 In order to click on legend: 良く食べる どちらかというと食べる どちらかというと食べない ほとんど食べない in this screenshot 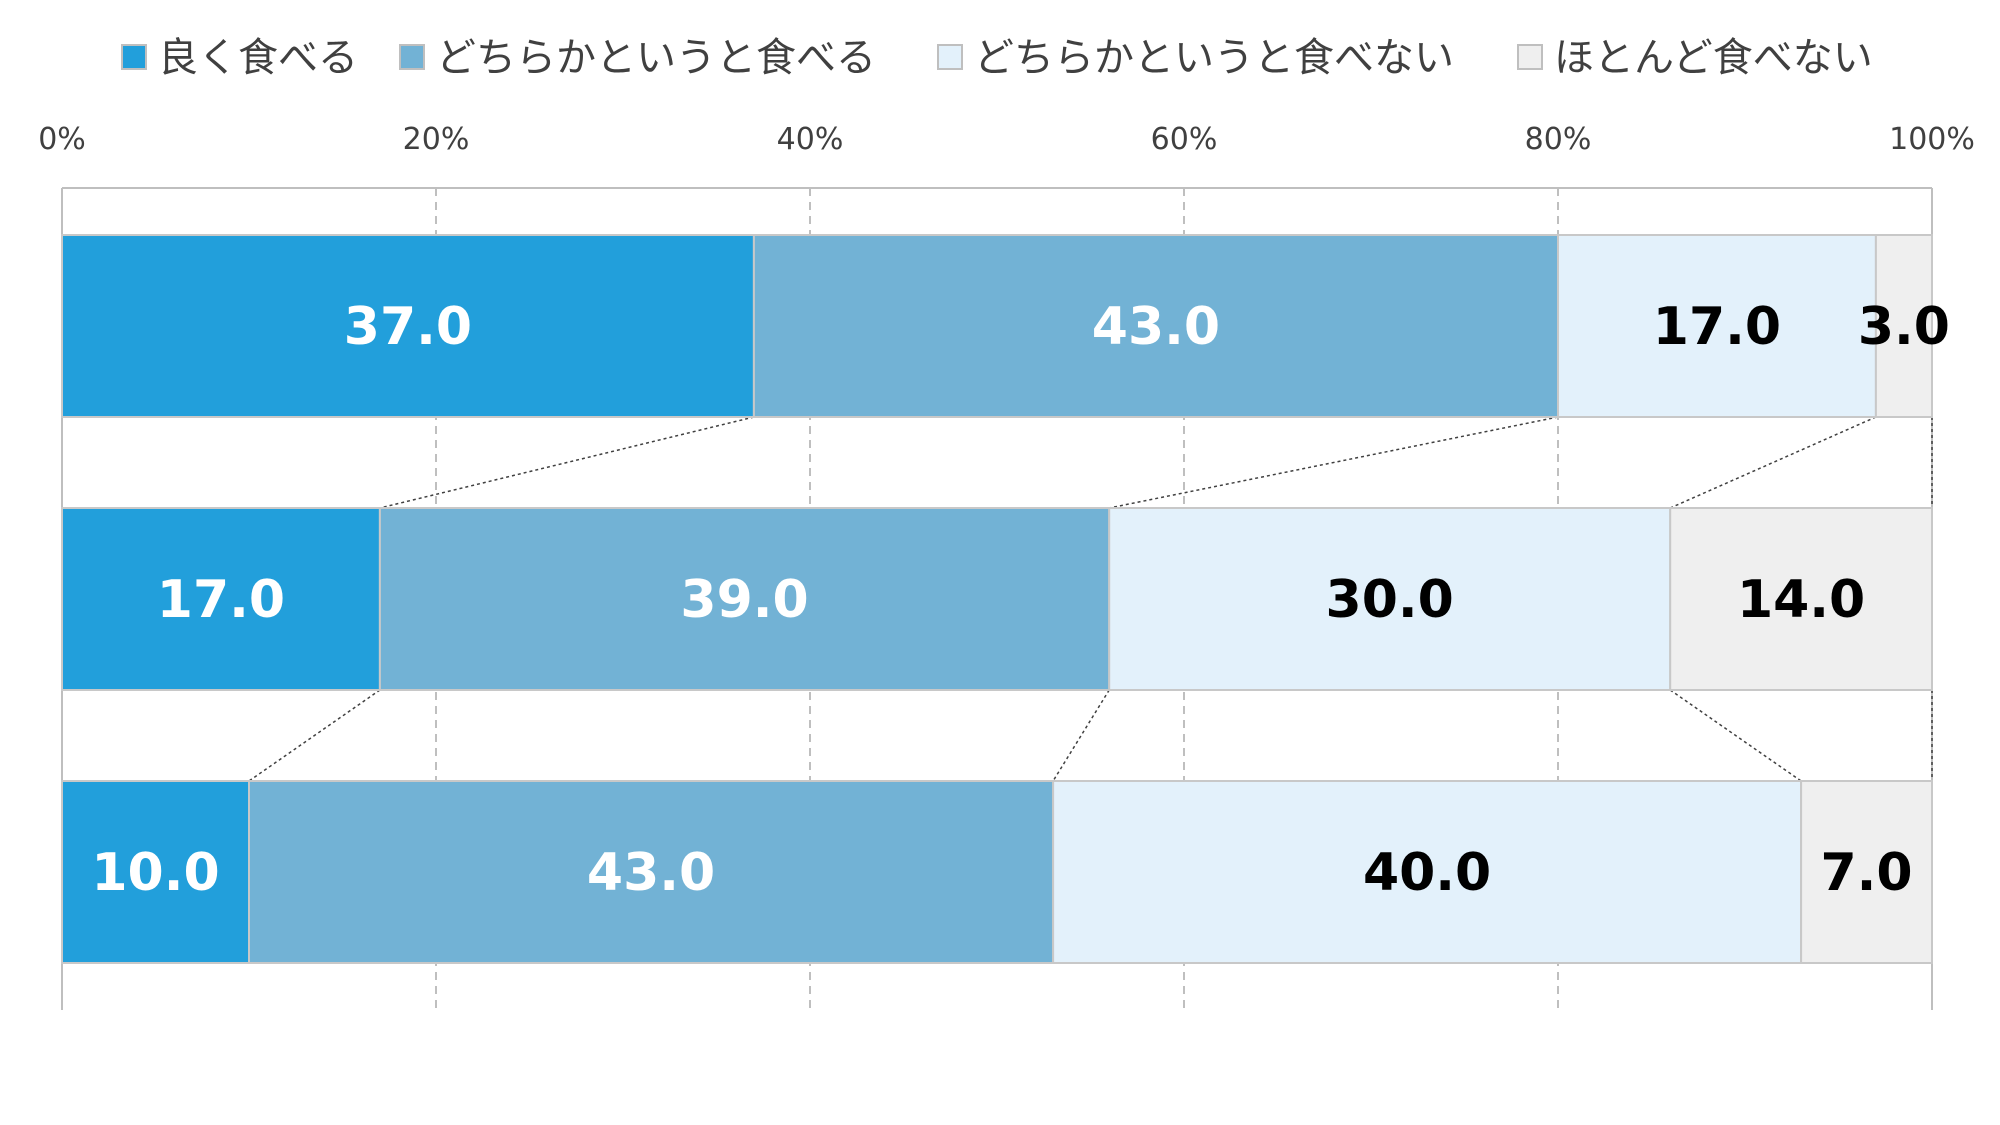, I will do `click(997, 58)`.